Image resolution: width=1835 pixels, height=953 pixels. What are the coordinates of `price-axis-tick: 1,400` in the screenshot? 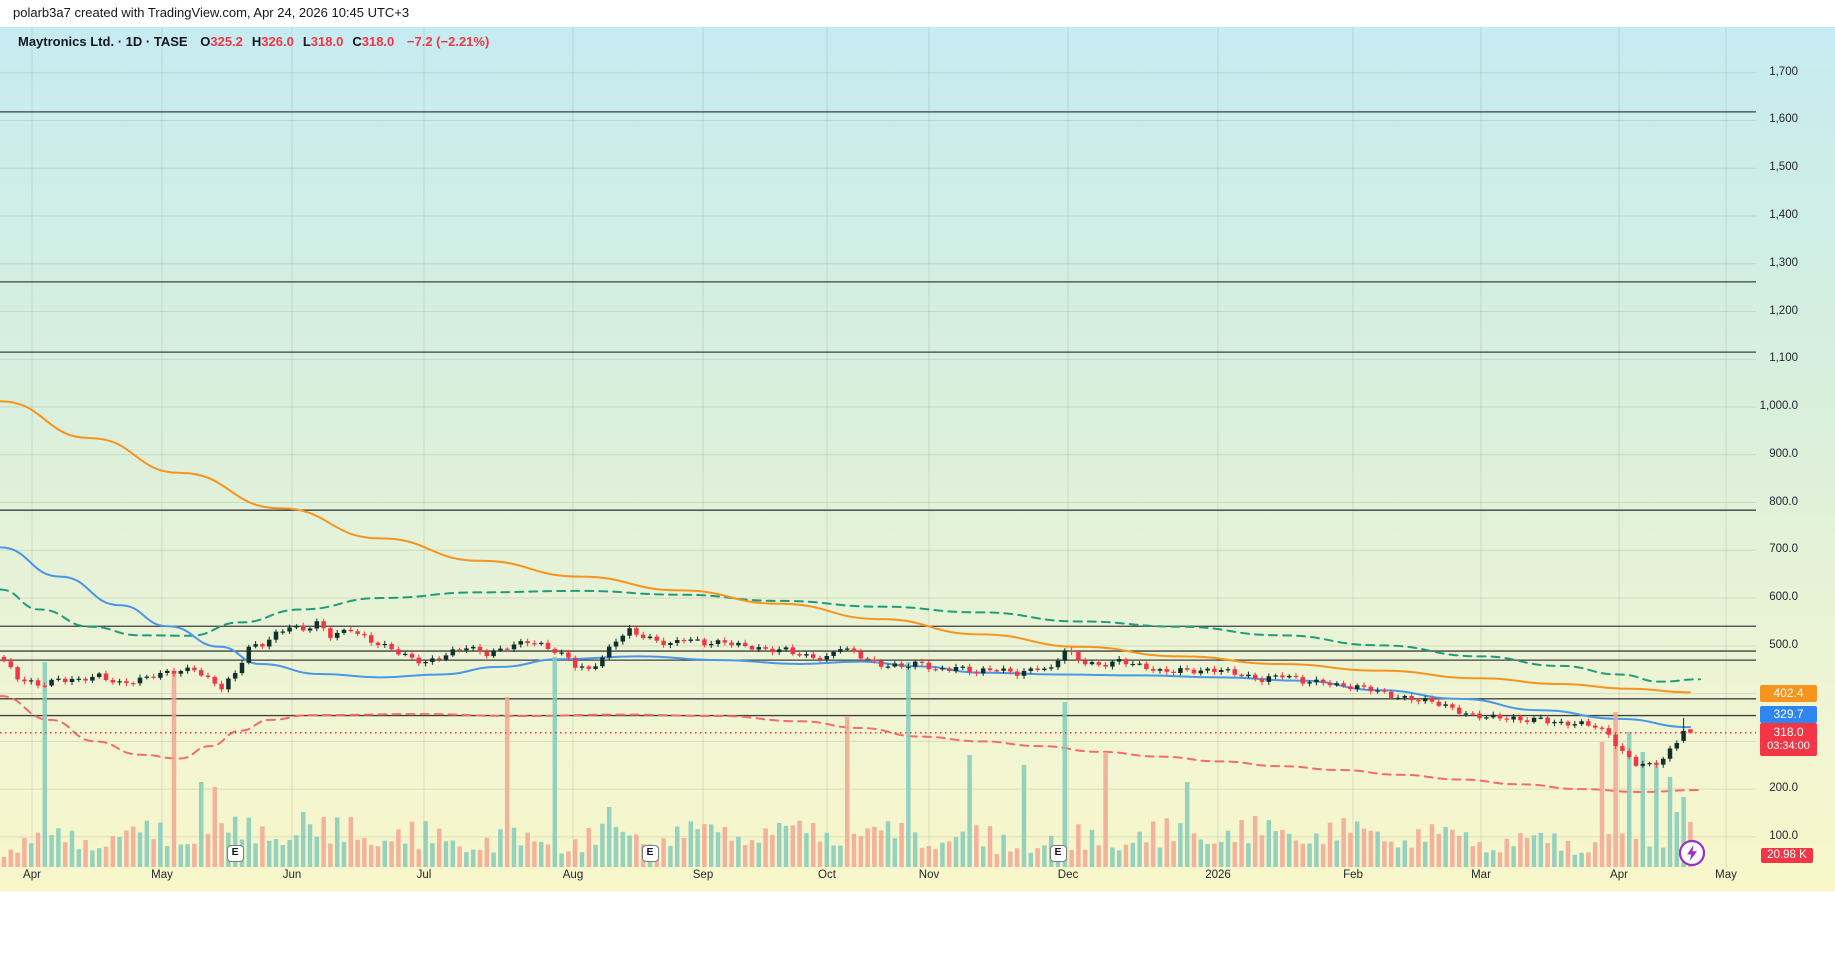 It's located at (1783, 214).